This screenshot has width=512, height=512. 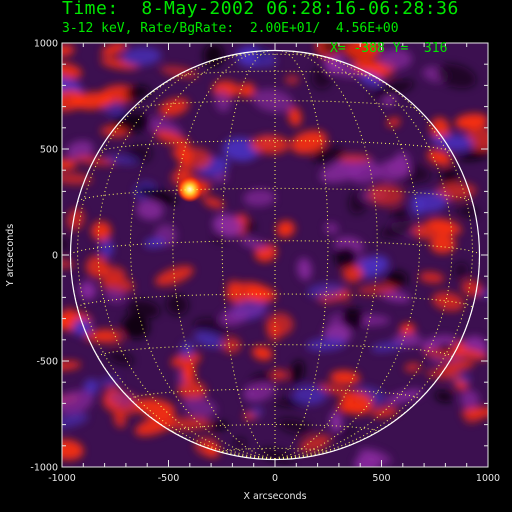 What do you see at coordinates (55, 256) in the screenshot?
I see `y-tick-label: 0` at bounding box center [55, 256].